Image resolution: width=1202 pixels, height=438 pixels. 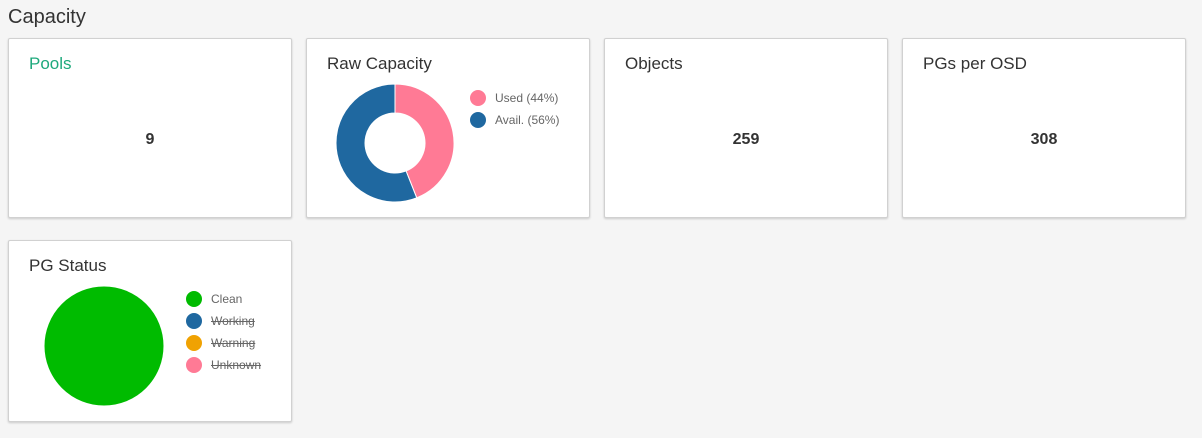 What do you see at coordinates (47, 17) in the screenshot?
I see `section-title: Capacity` at bounding box center [47, 17].